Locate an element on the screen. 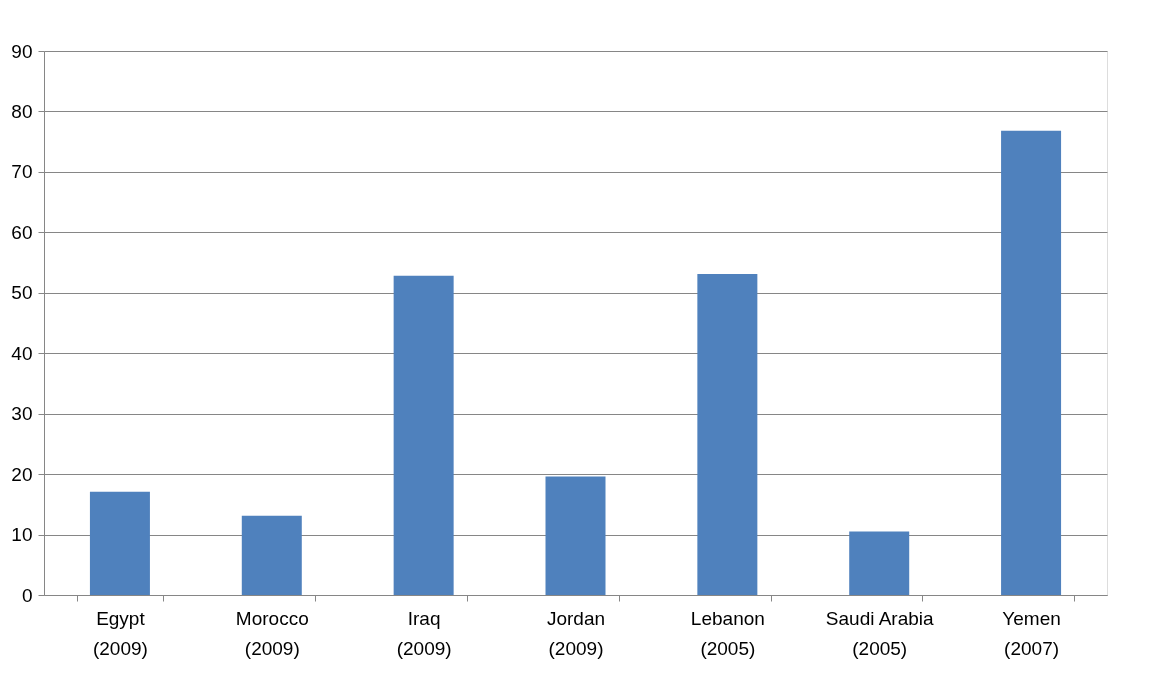 The height and width of the screenshot is (676, 1153). x-tick-label: Egypt (2009) is located at coordinates (120, 633).